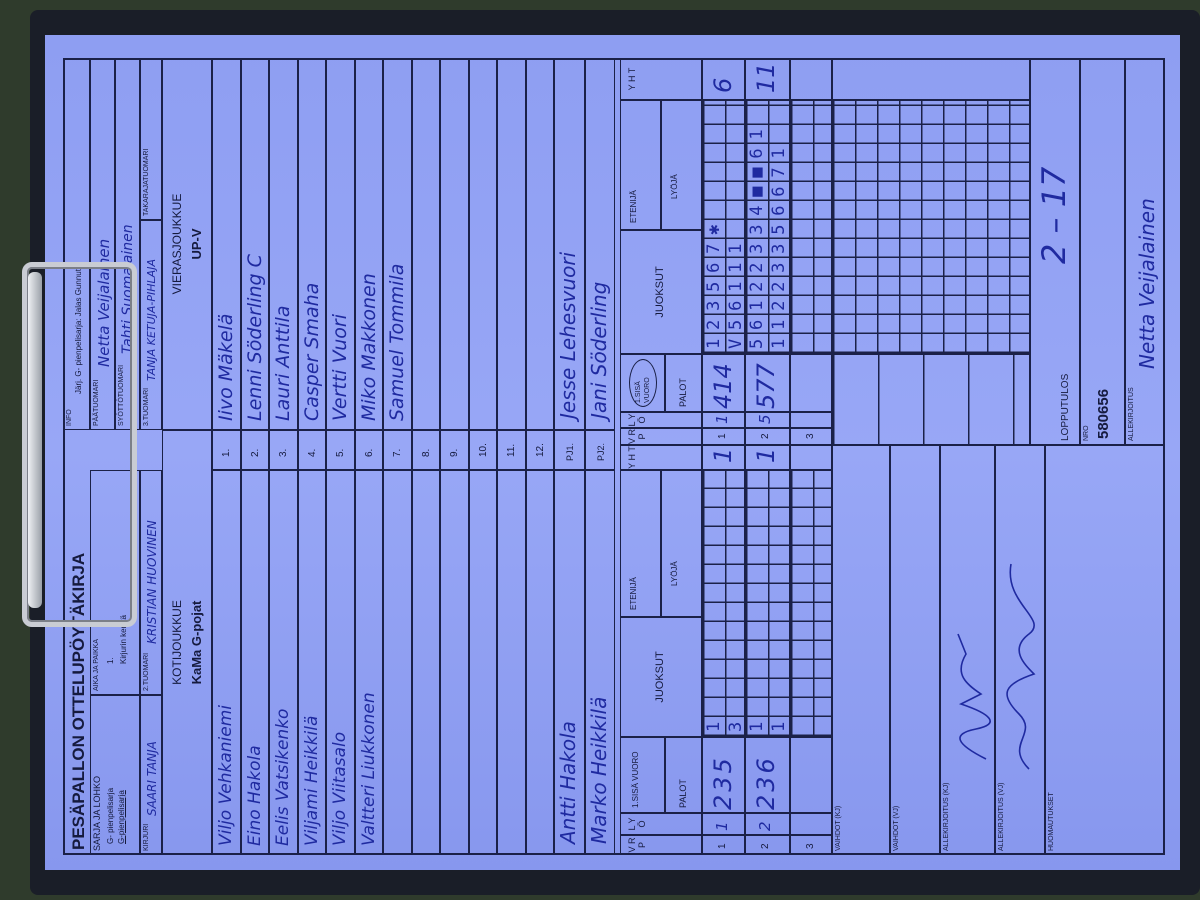 The height and width of the screenshot is (900, 1200). What do you see at coordinates (454, 450) in the screenshot?
I see `player-number: 9.` at bounding box center [454, 450].